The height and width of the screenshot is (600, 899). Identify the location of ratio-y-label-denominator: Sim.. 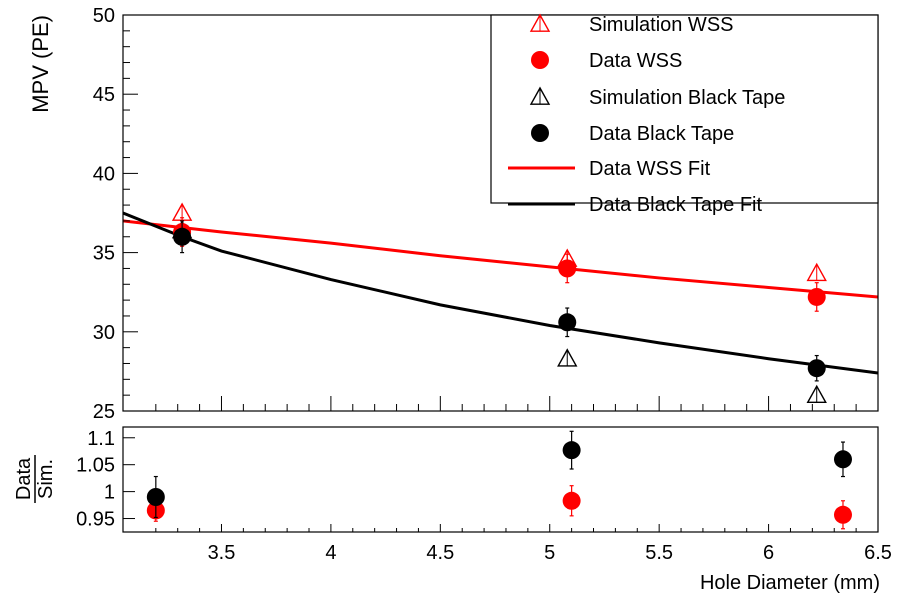
(46, 479).